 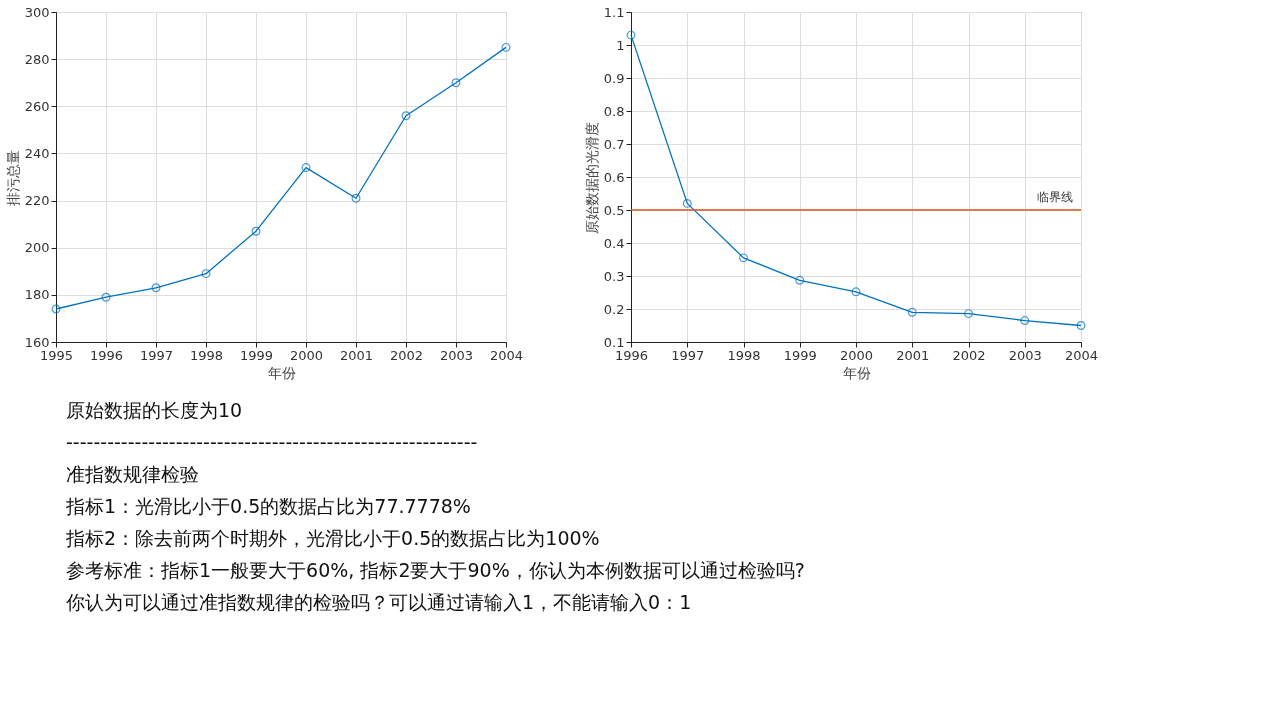 What do you see at coordinates (332, 537) in the screenshot?
I see `text: 指标2：除去前两个时期外，光滑比小于0.5的数据占比为100%` at bounding box center [332, 537].